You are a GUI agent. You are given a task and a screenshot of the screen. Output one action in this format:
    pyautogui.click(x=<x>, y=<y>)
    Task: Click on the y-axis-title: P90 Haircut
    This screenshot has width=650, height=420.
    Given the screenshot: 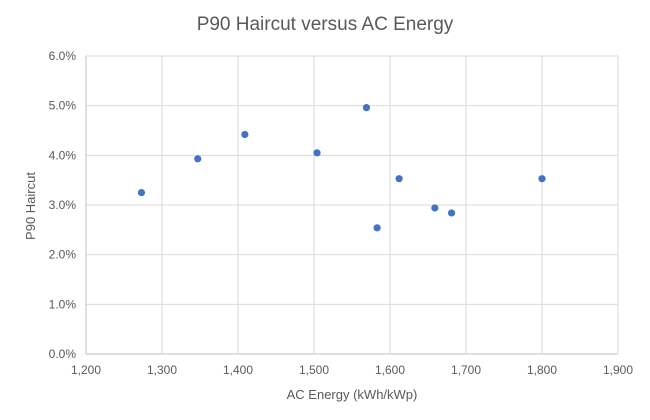 What is the action you would take?
    pyautogui.click(x=30, y=206)
    